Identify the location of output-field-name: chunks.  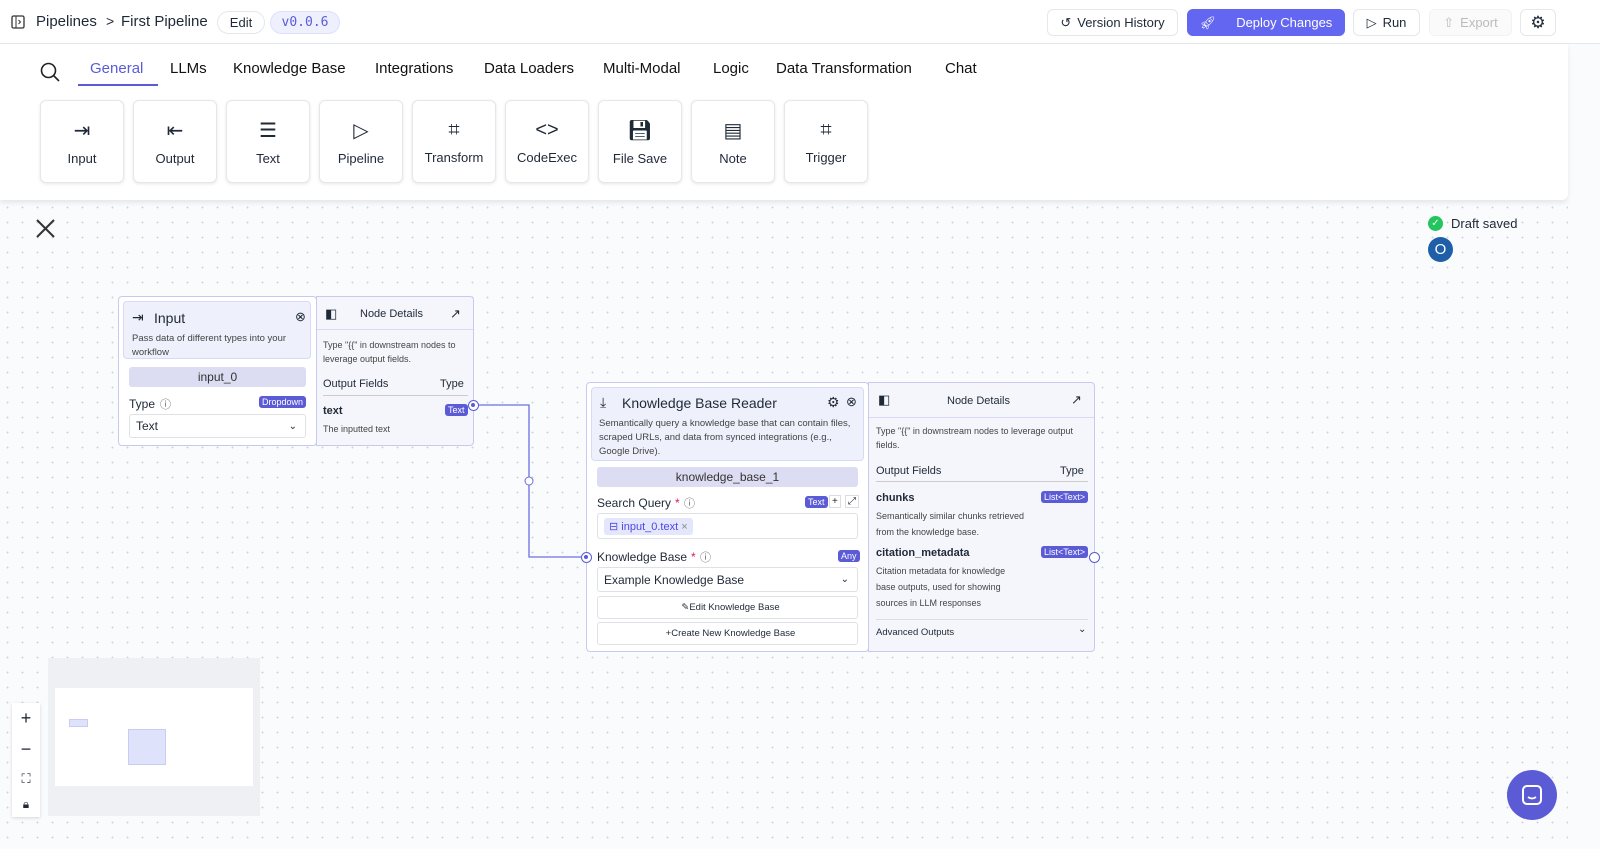
(895, 498).